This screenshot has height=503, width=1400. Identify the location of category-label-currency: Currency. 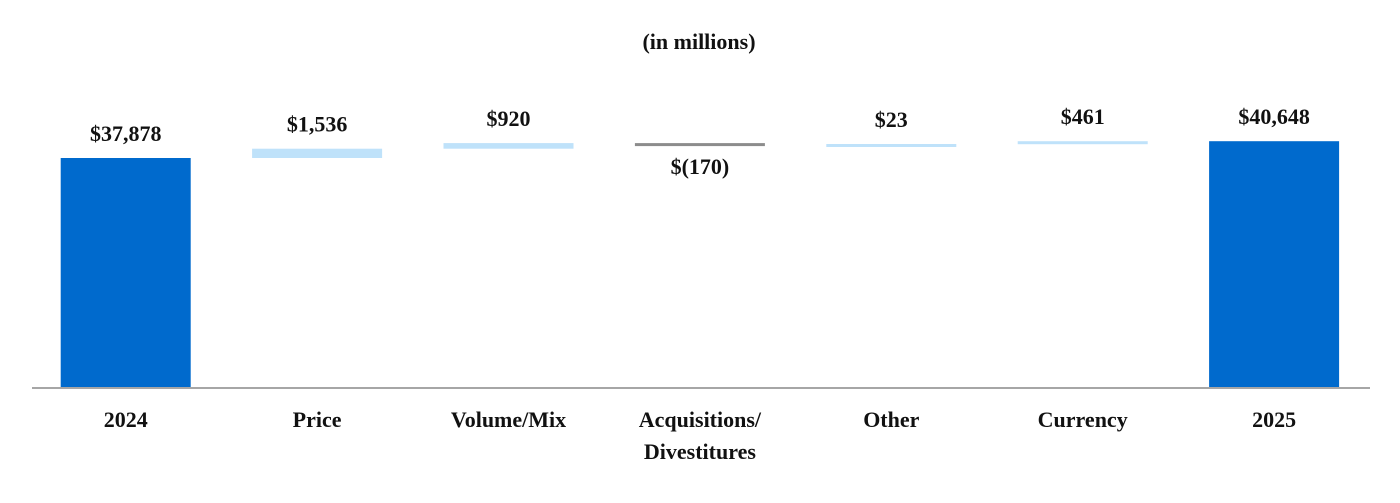
(1083, 419).